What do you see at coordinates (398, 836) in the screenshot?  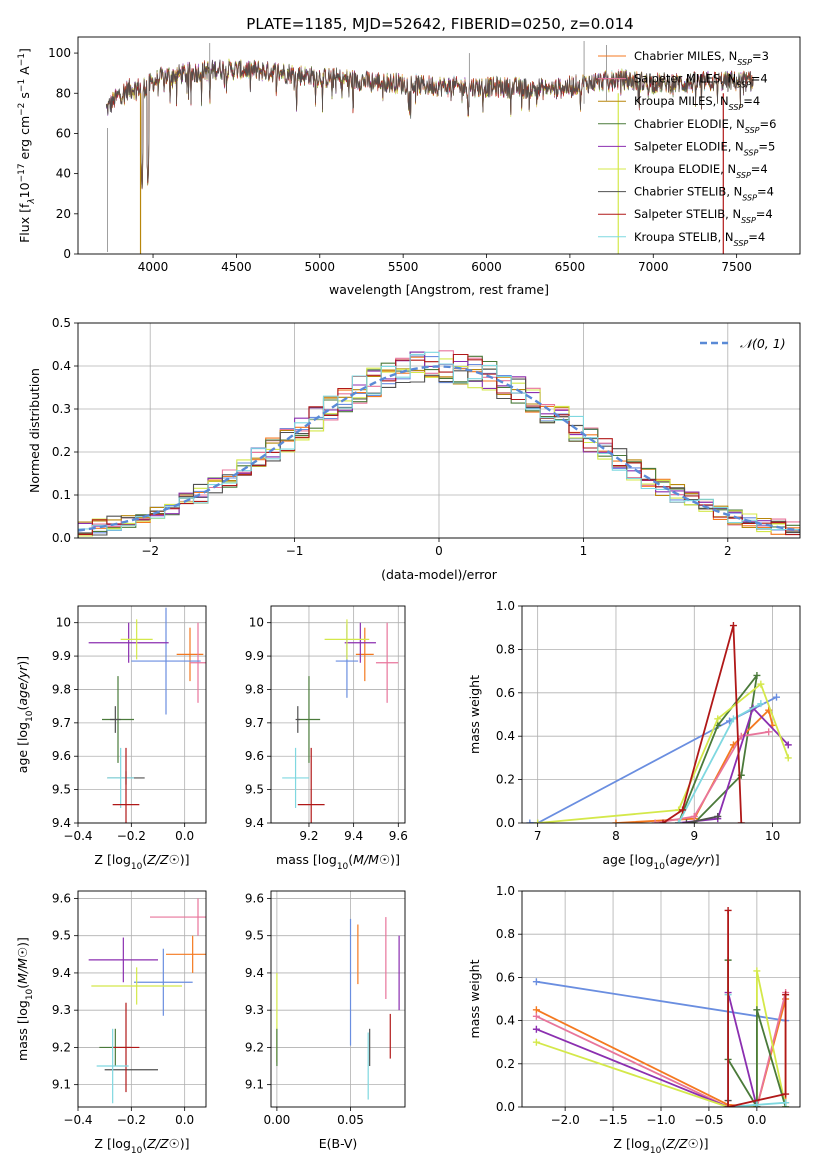 I see `x-tick-label: 9.6` at bounding box center [398, 836].